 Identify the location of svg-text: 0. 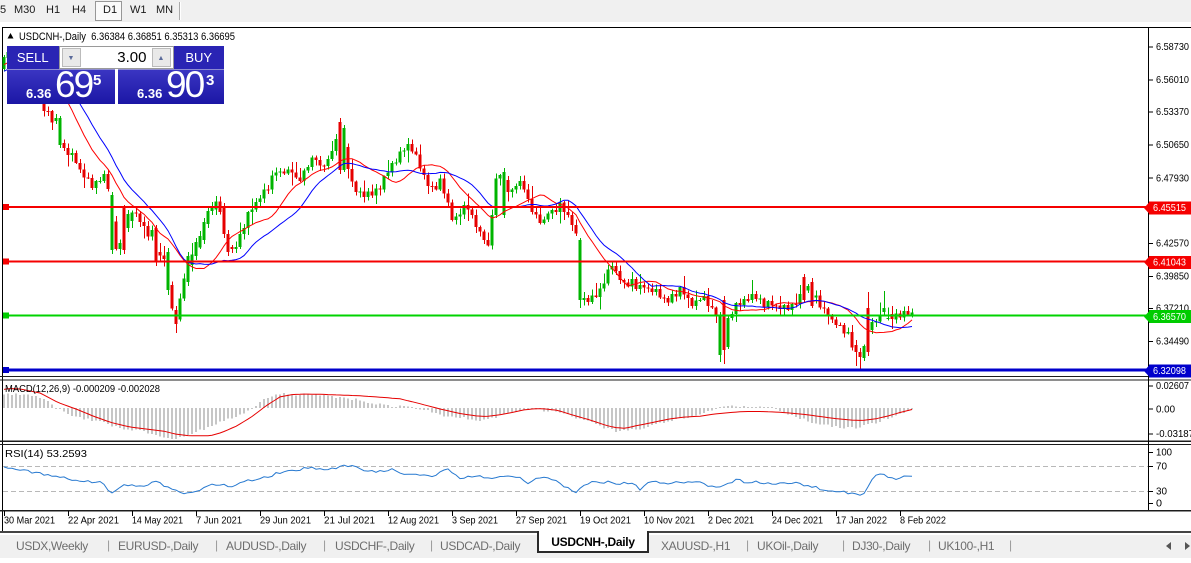
(1159, 504).